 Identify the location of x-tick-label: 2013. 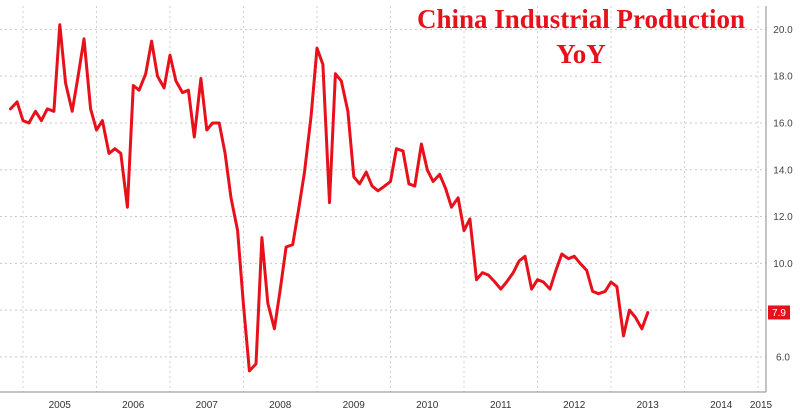
(648, 405).